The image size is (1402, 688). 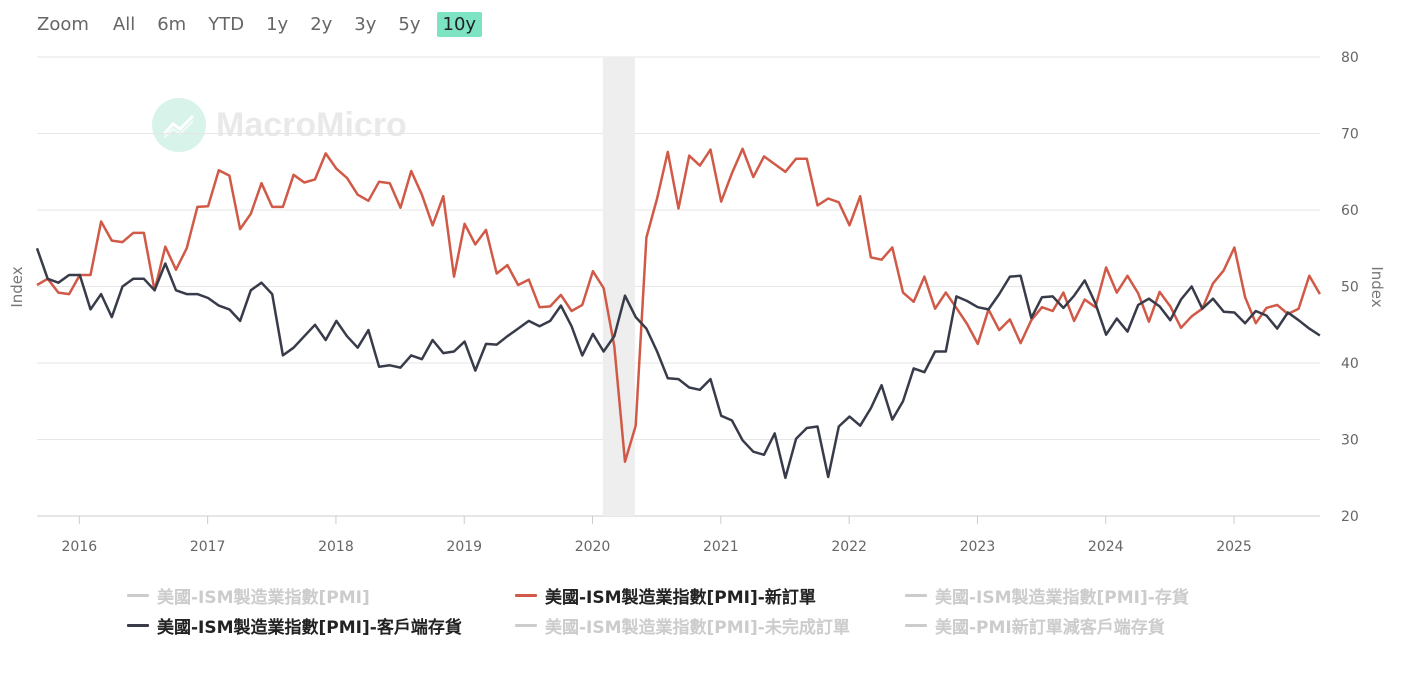 I want to click on zoom-button-10y: 10y, so click(x=459, y=24).